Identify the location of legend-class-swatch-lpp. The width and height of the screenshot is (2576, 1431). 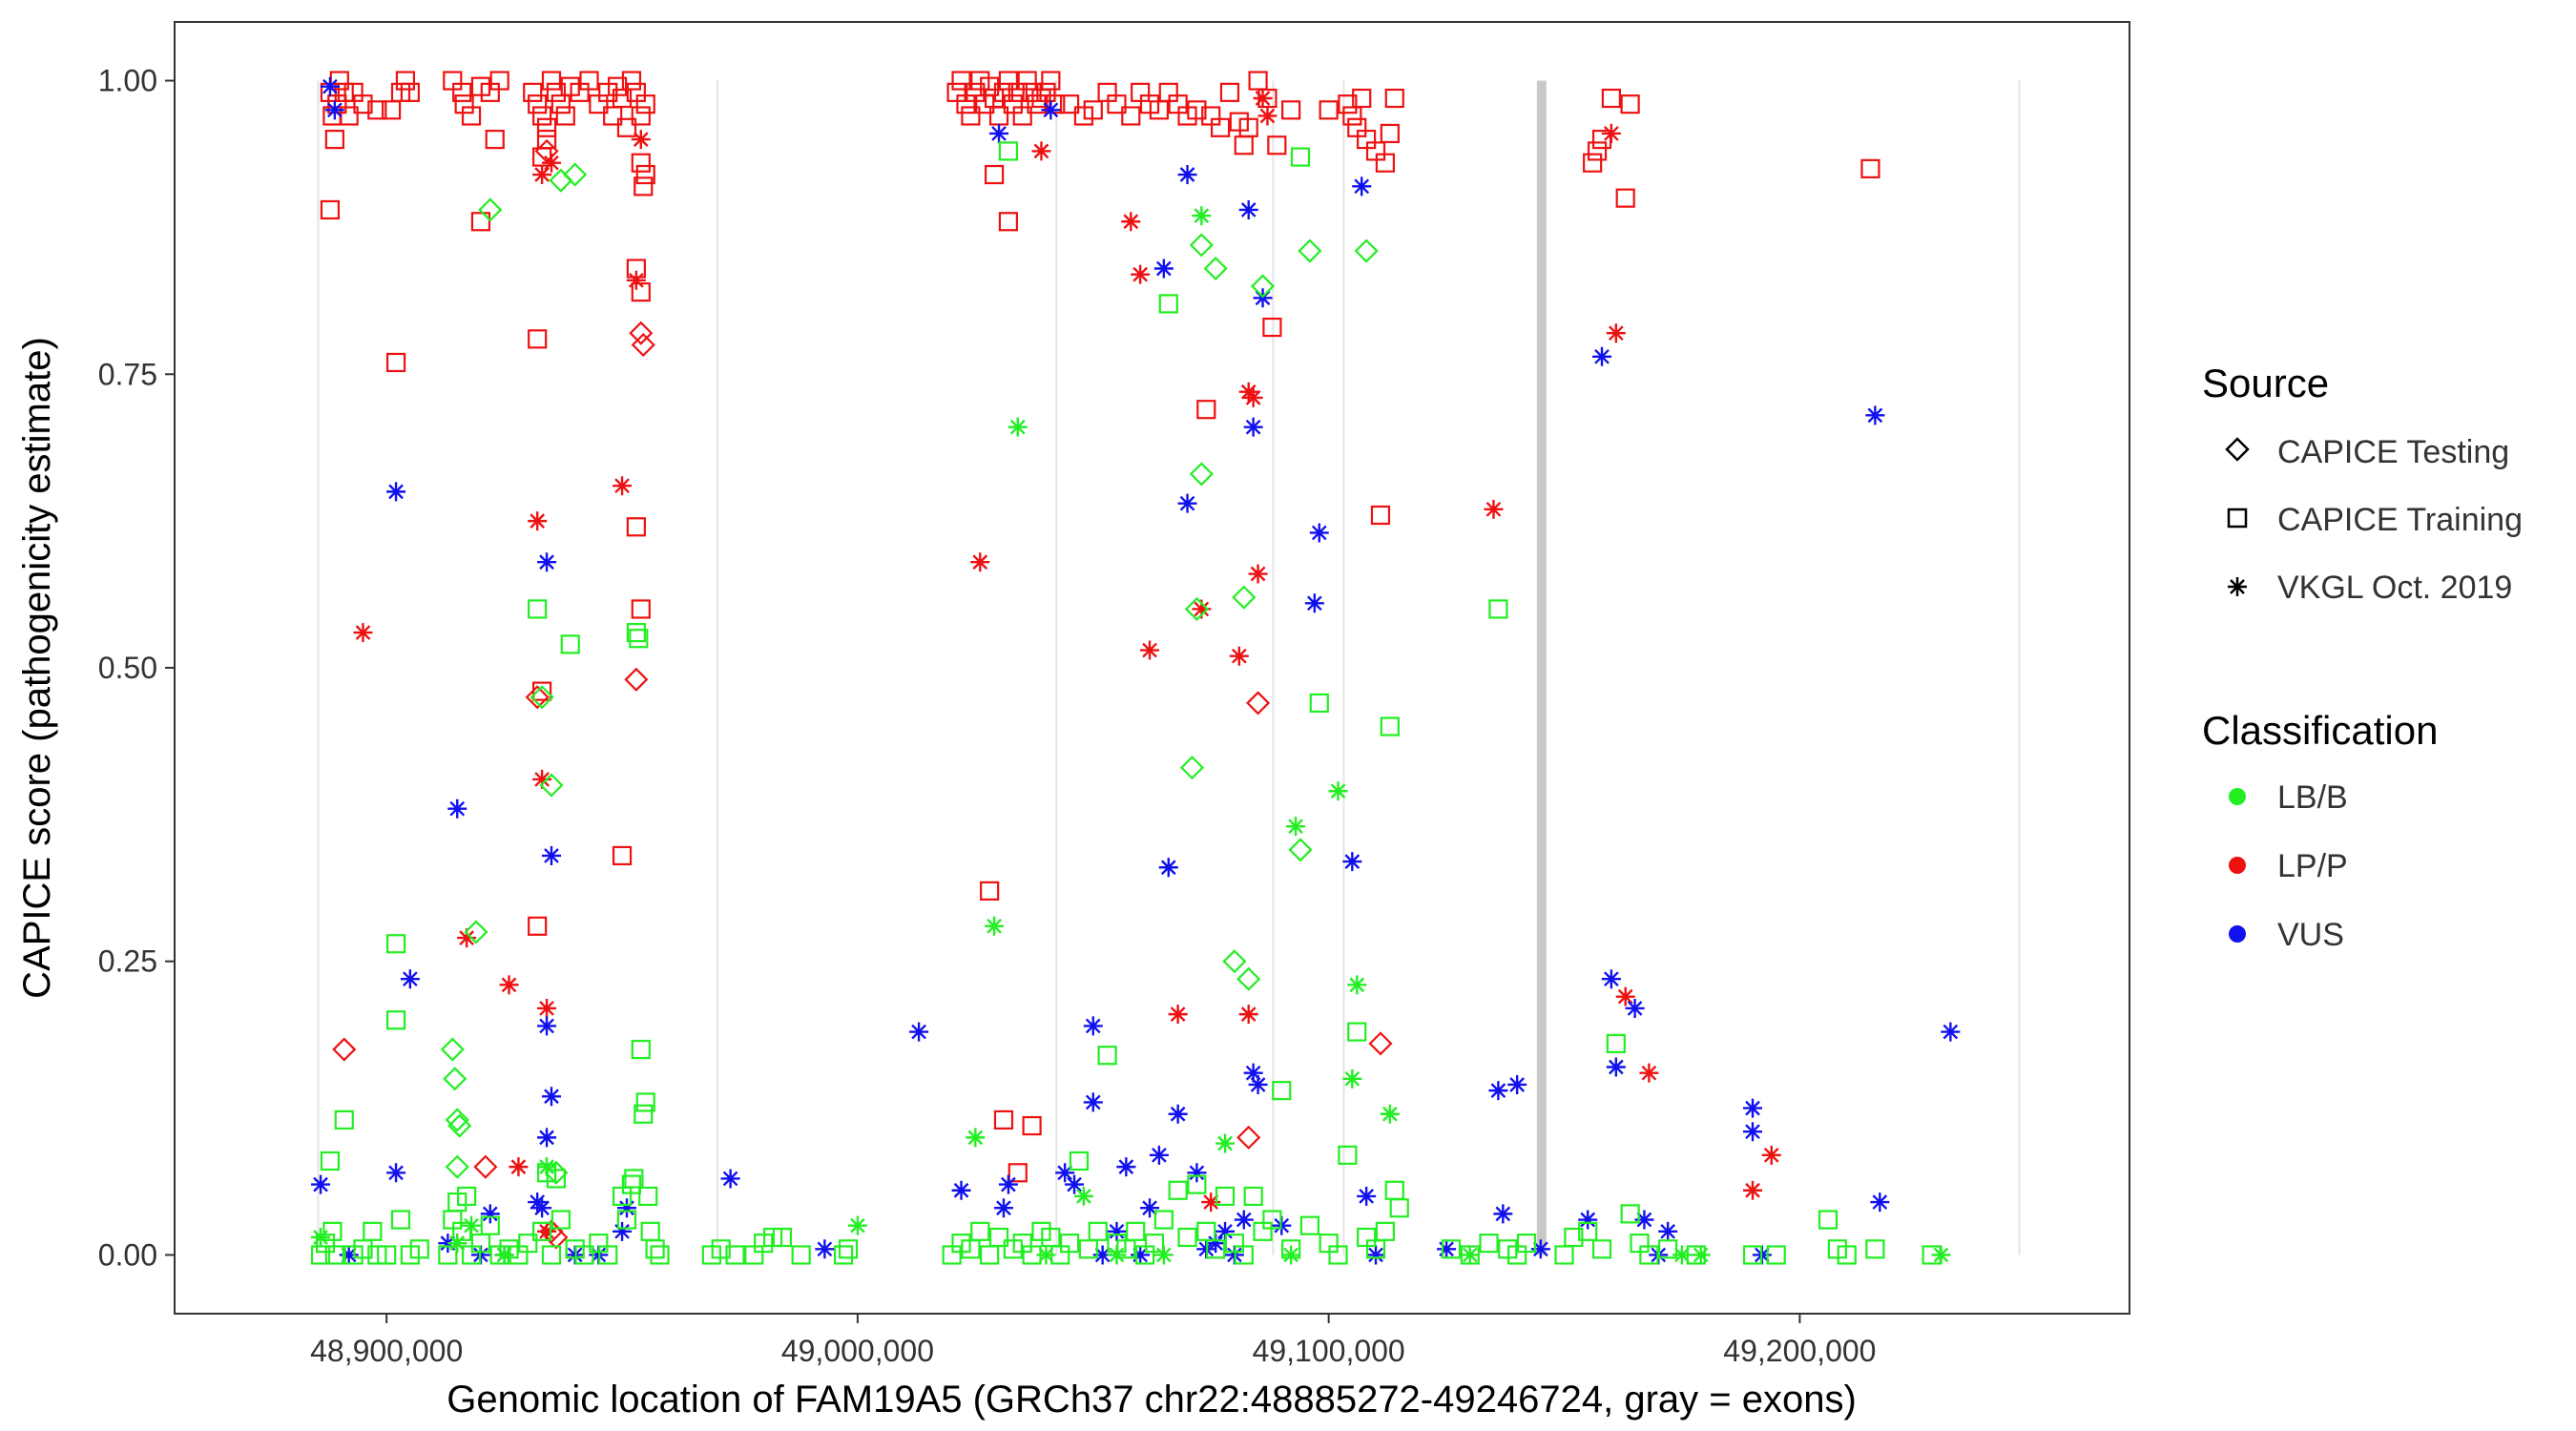
(2237, 865).